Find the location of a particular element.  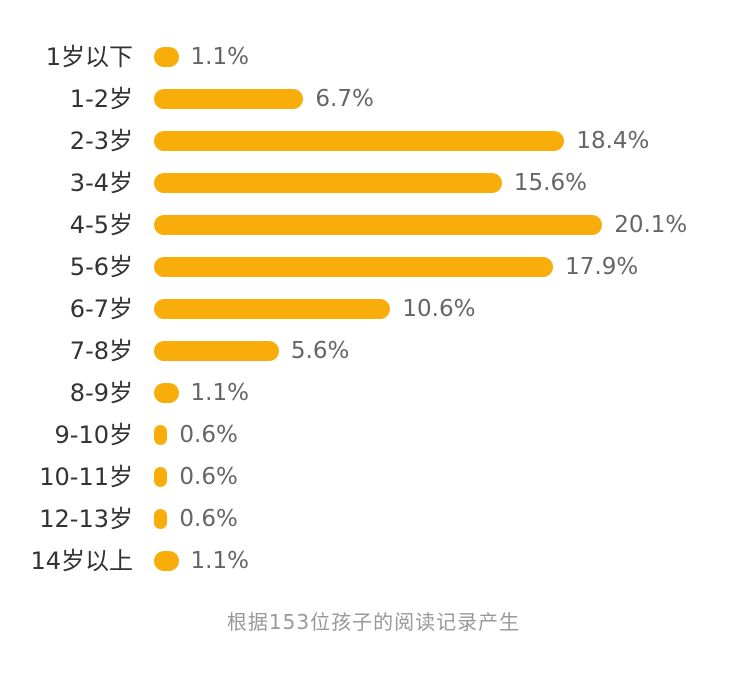

chart-row: 3-4岁 15.6% is located at coordinates (373, 183).